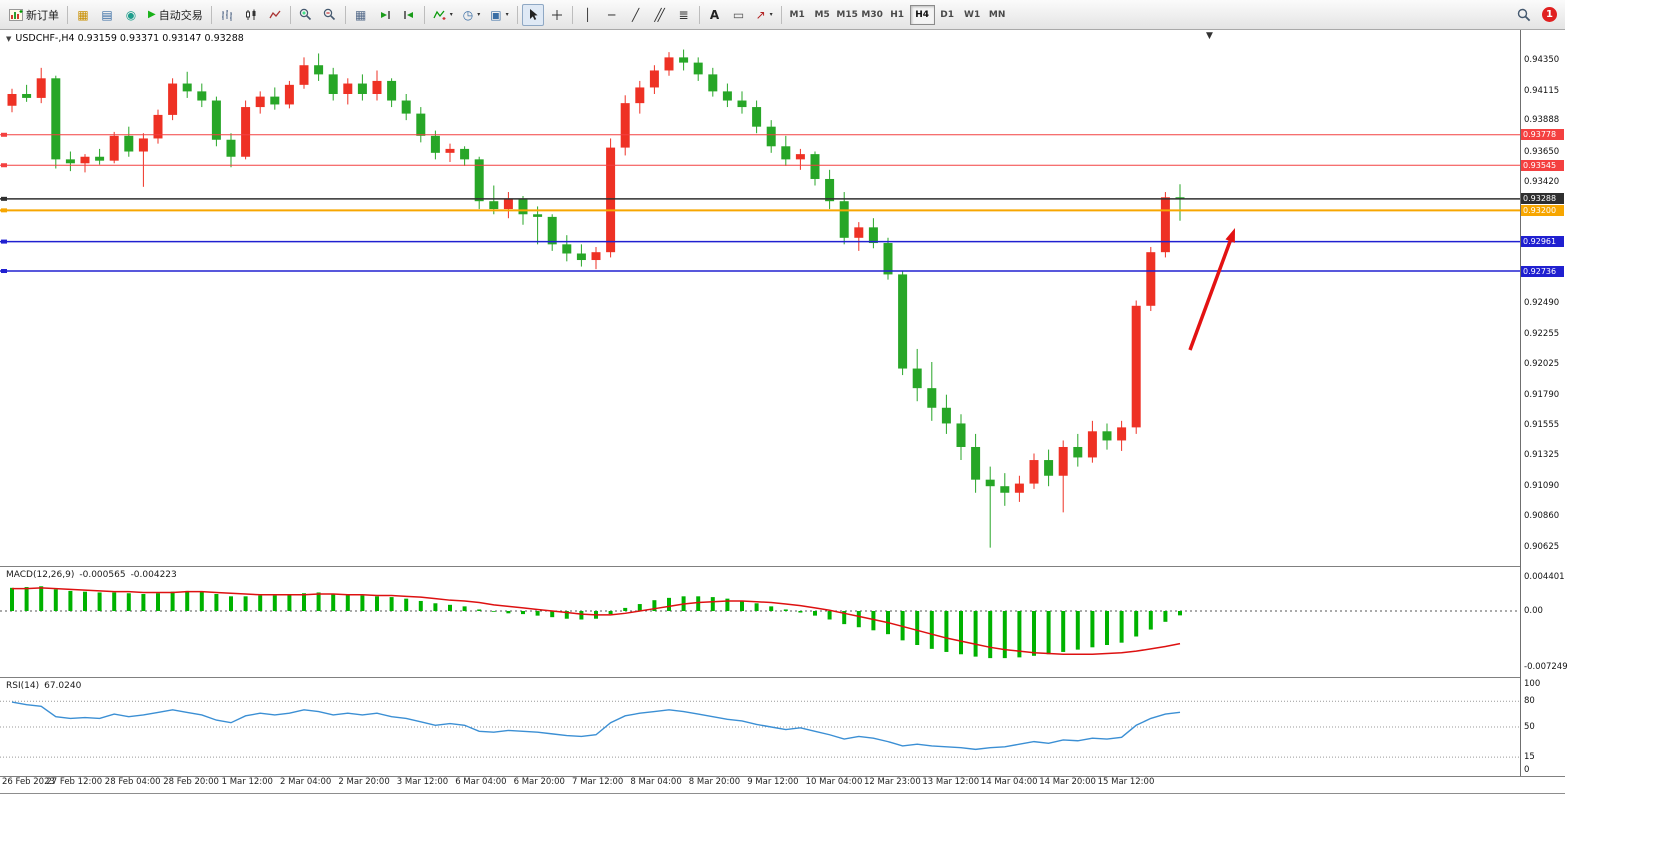 The height and width of the screenshot is (845, 1665). I want to click on rsi-header: RSI(14) 67.0240, so click(43, 686).